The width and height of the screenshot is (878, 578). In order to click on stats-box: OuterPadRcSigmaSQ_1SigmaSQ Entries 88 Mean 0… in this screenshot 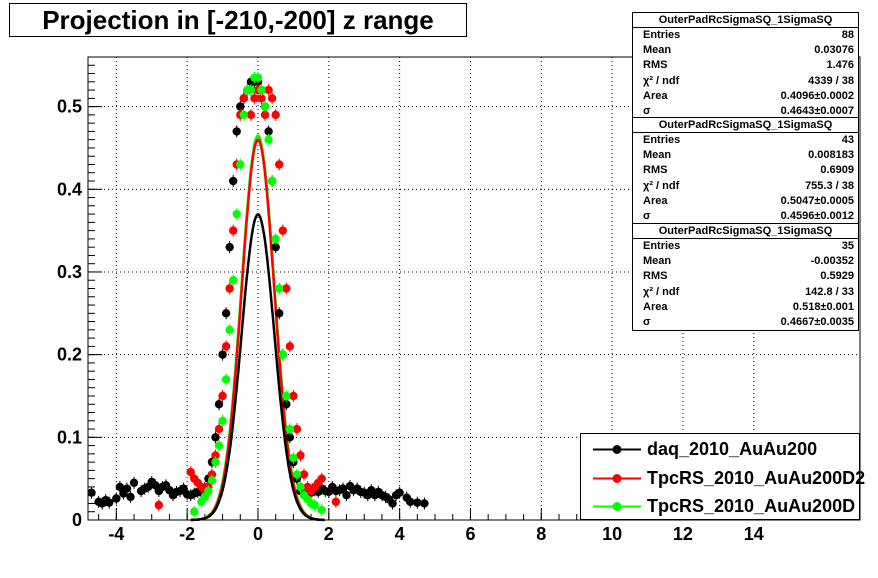, I will do `click(745, 66)`.